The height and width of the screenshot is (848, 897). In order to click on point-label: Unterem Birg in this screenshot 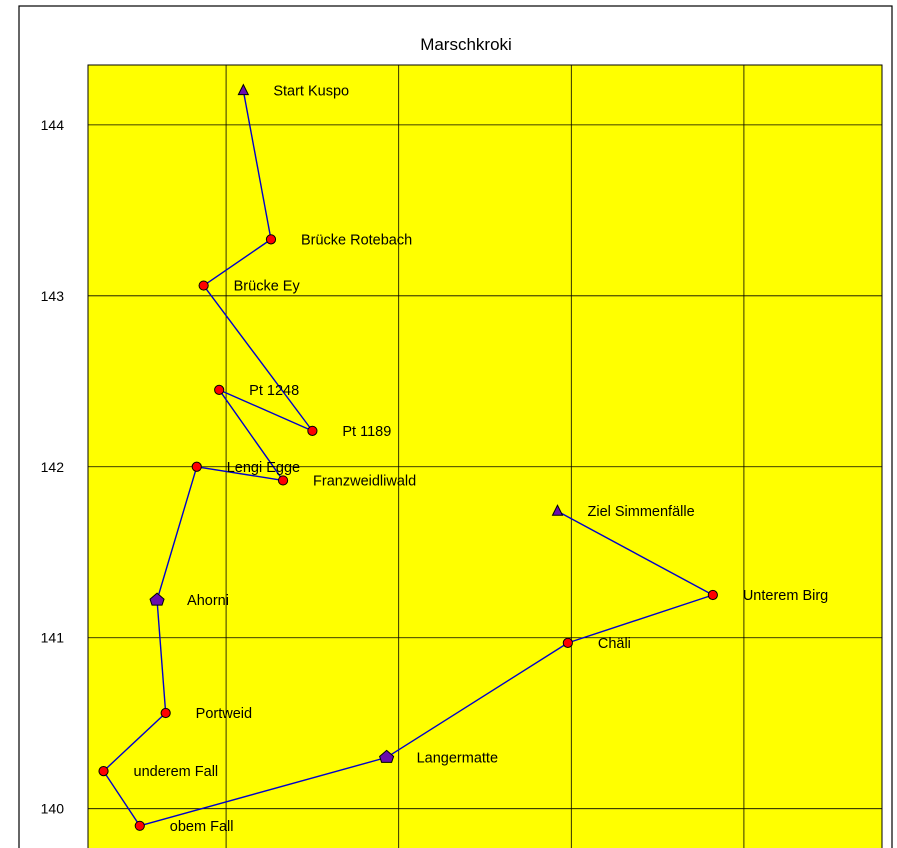, I will do `click(785, 596)`.